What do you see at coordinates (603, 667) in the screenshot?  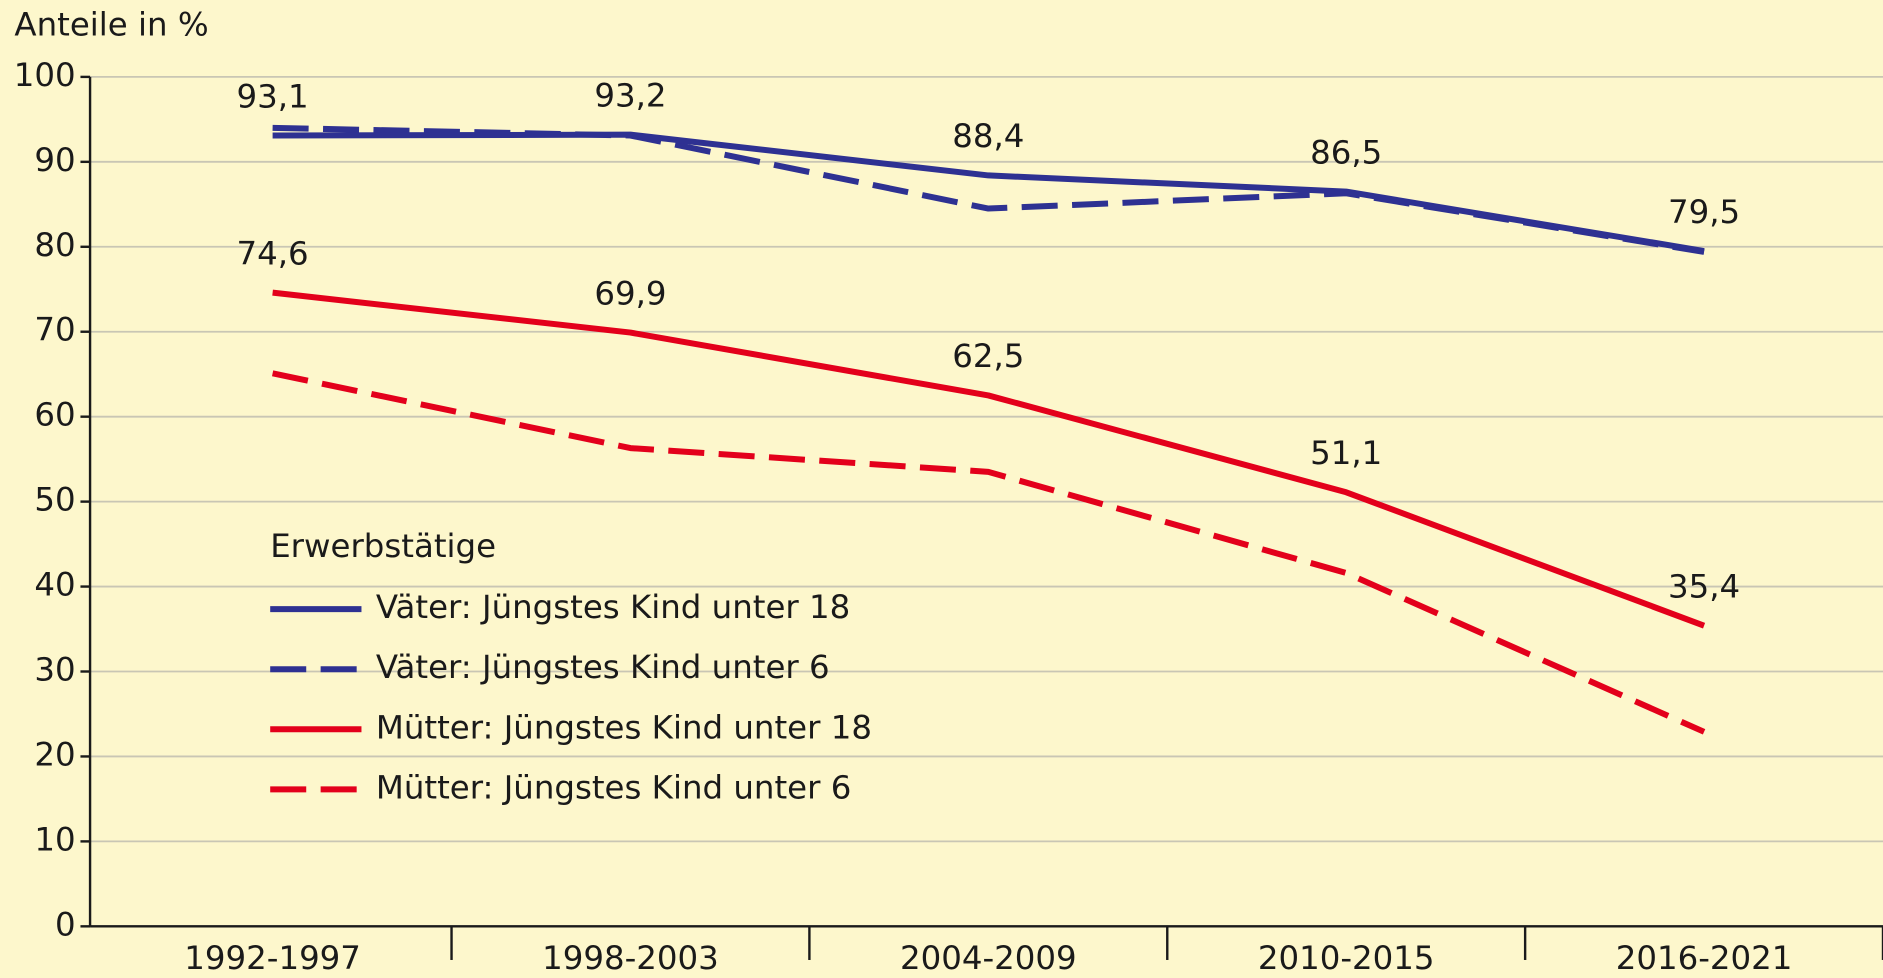 I see `legend-label: Väter: Jüngstes Kind unter 6` at bounding box center [603, 667].